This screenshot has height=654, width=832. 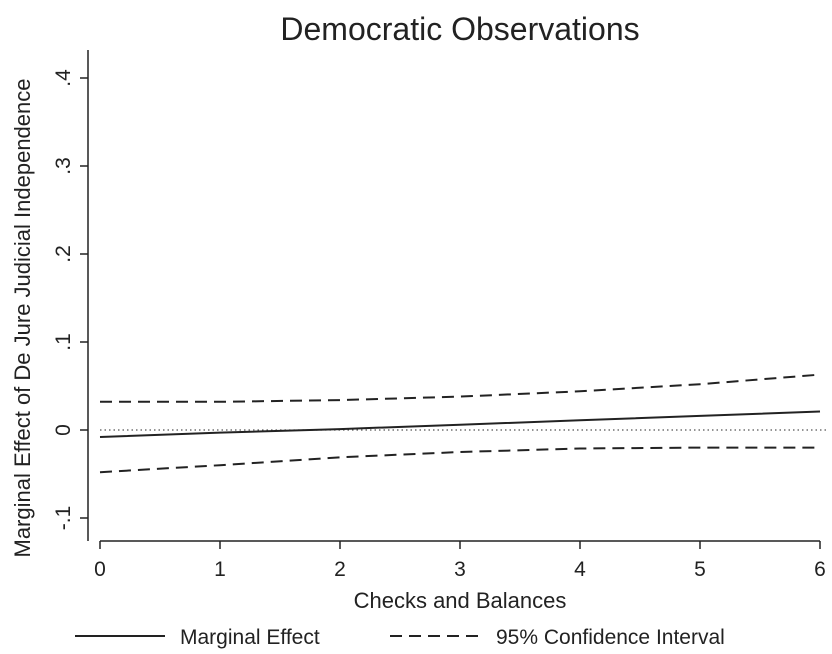 I want to click on x-tick-label: 3, so click(x=460, y=569).